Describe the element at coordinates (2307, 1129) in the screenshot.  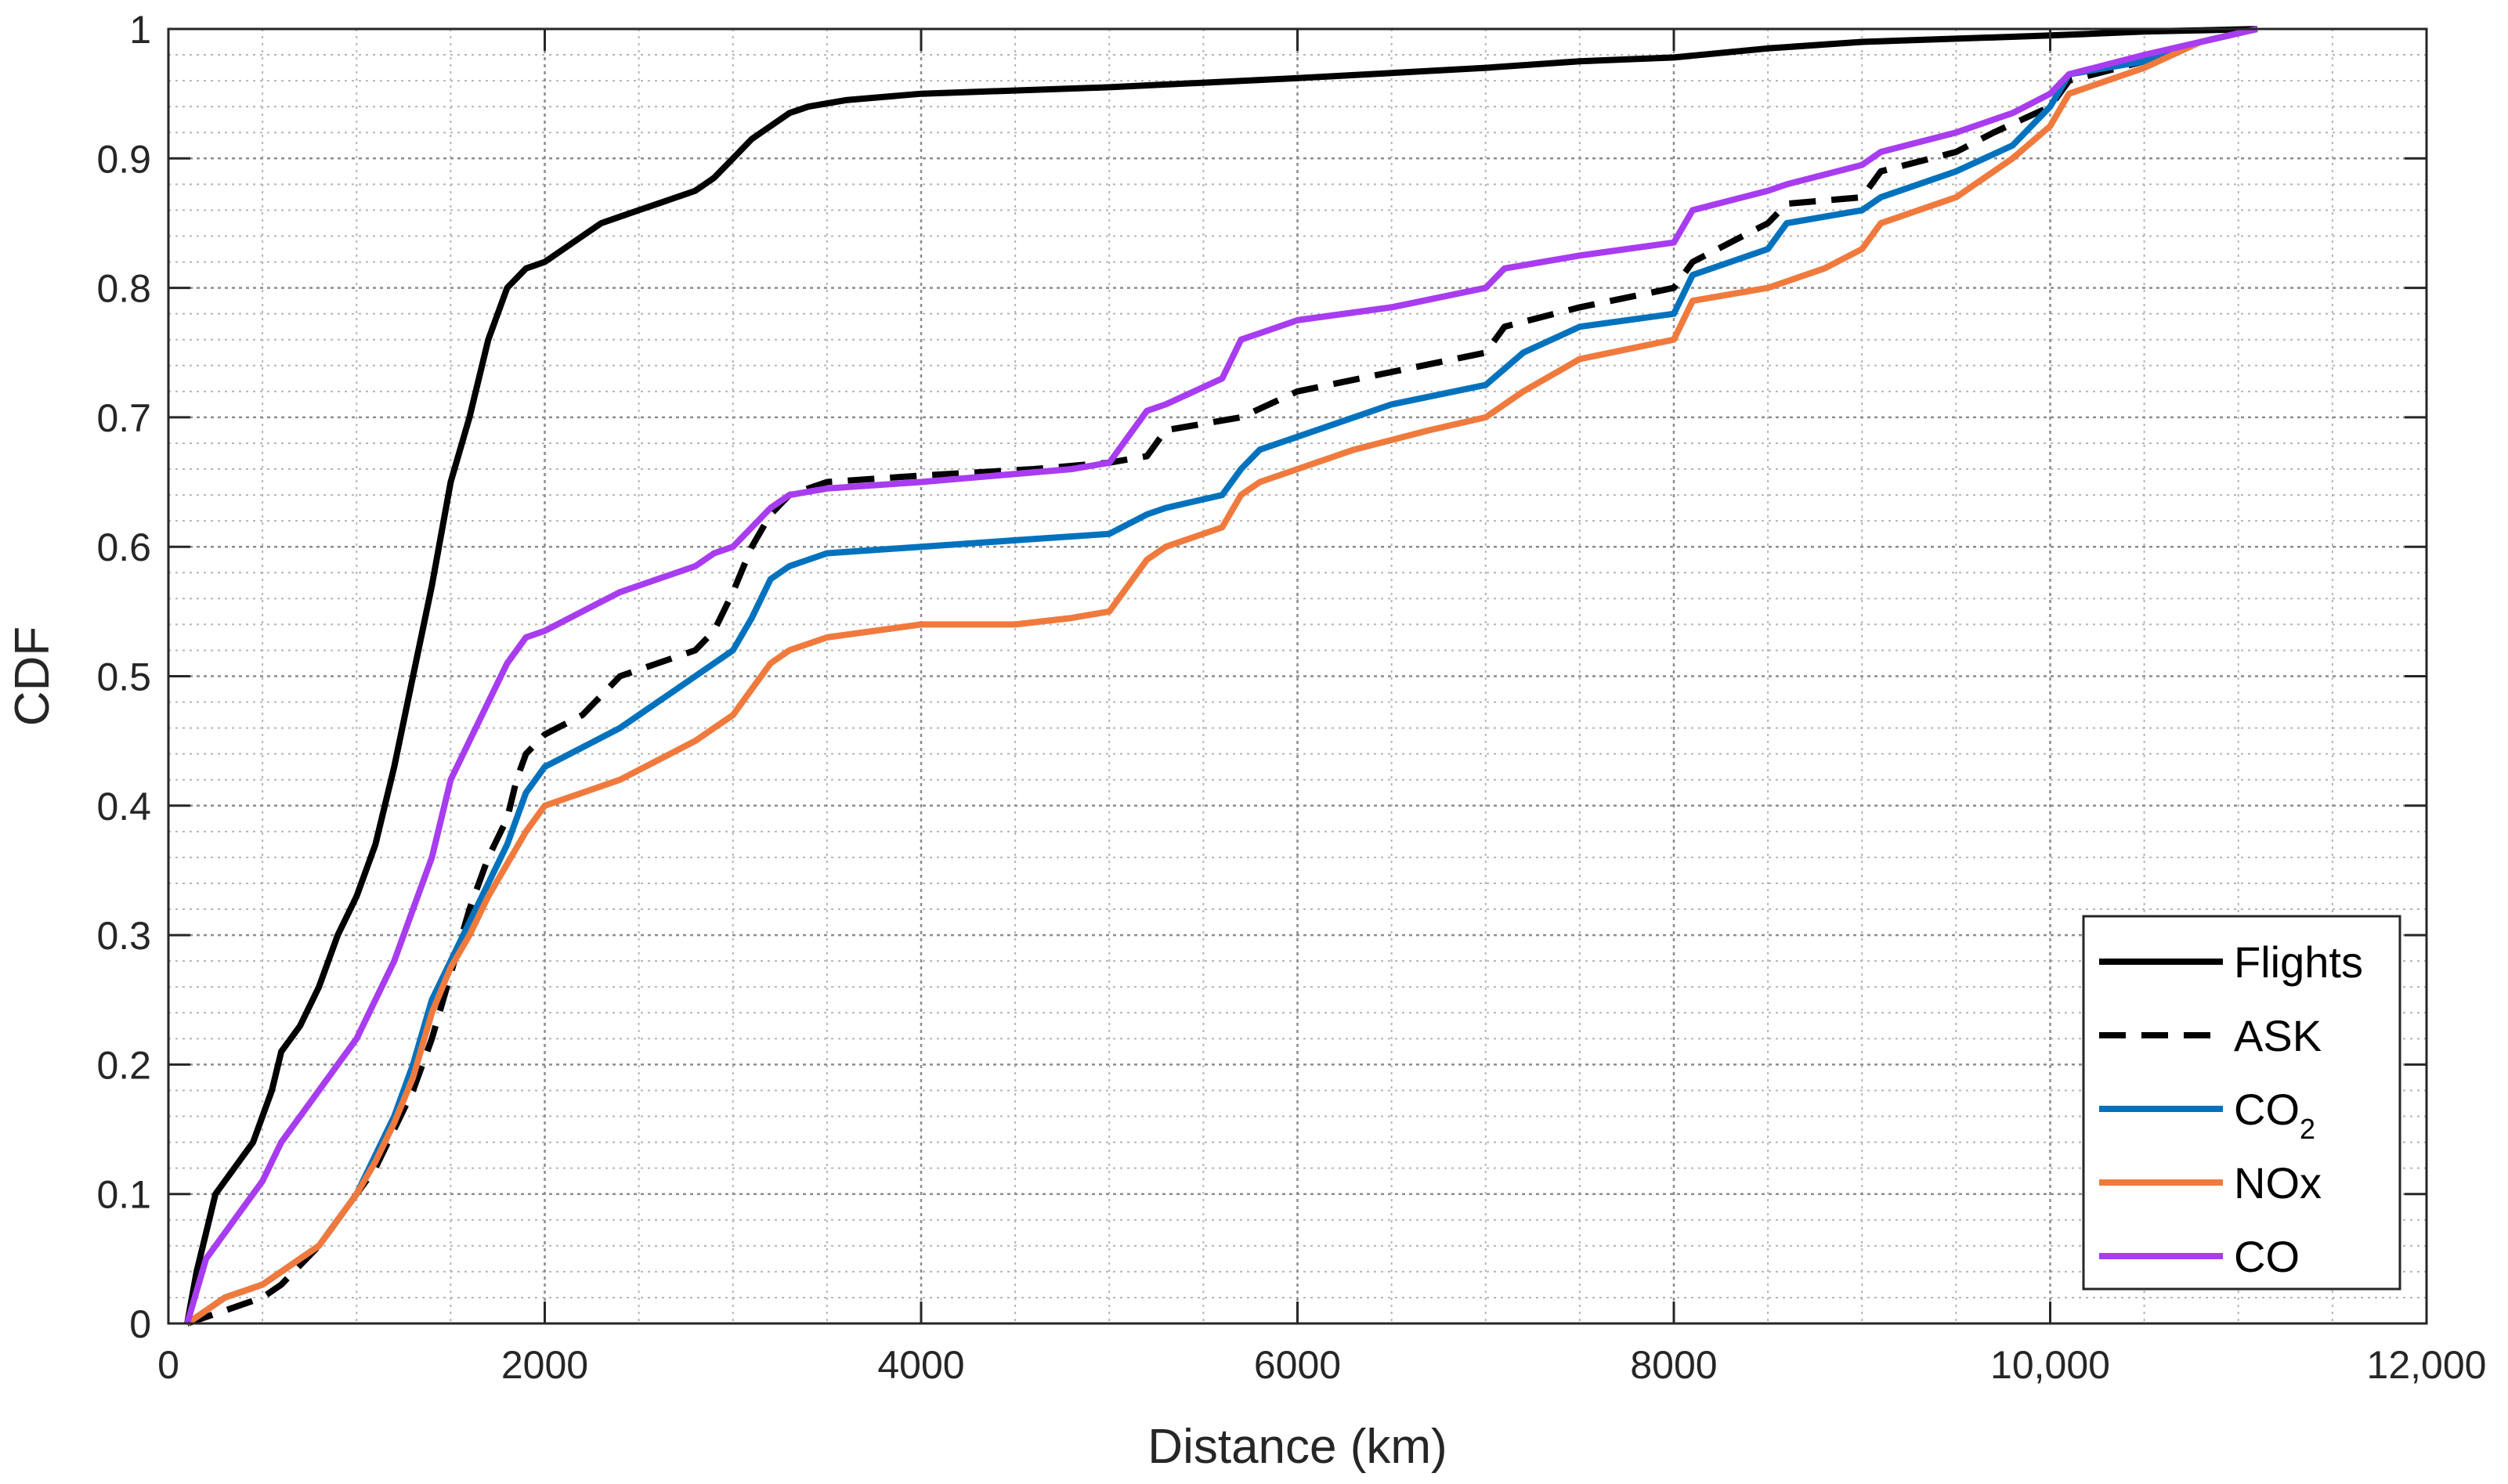
I see `legend-label-subscript: 2` at that location.